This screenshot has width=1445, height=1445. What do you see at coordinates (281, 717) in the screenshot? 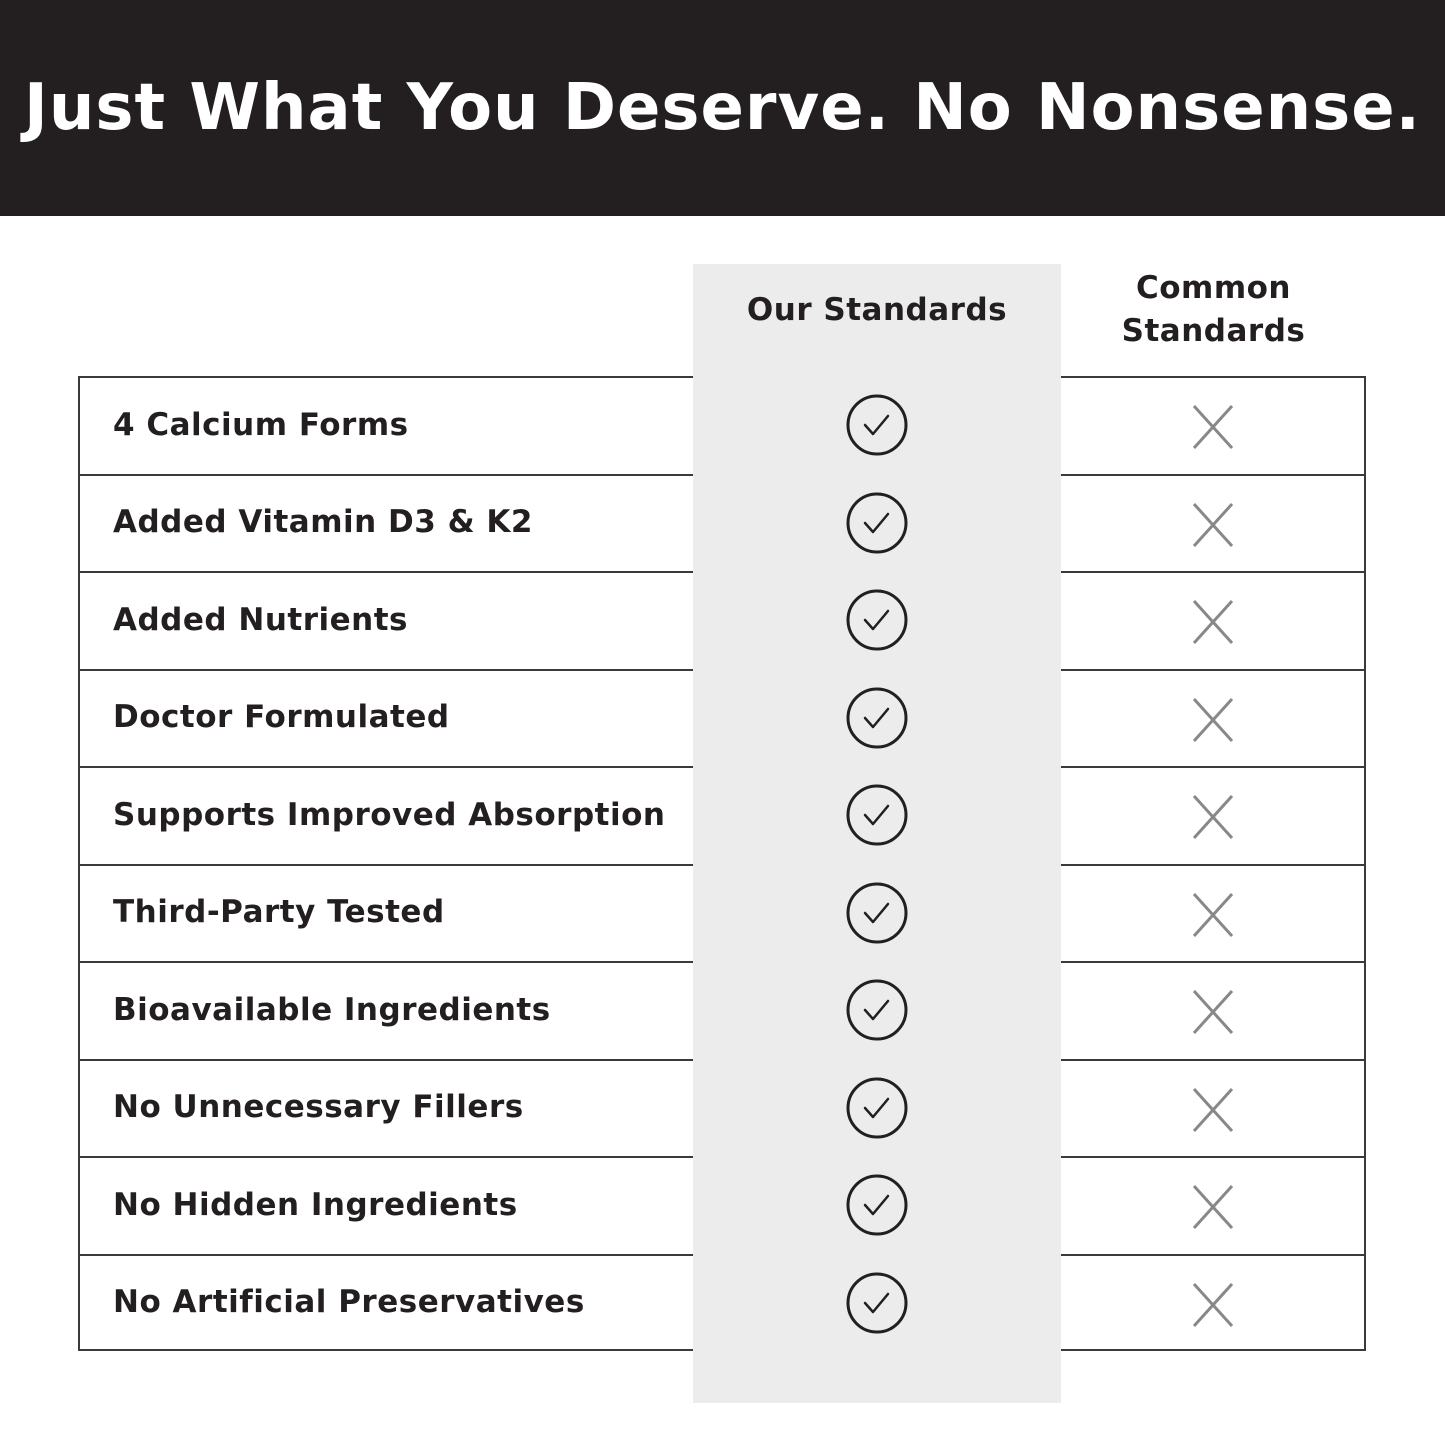
I see `row-label: Doctor Formulated` at bounding box center [281, 717].